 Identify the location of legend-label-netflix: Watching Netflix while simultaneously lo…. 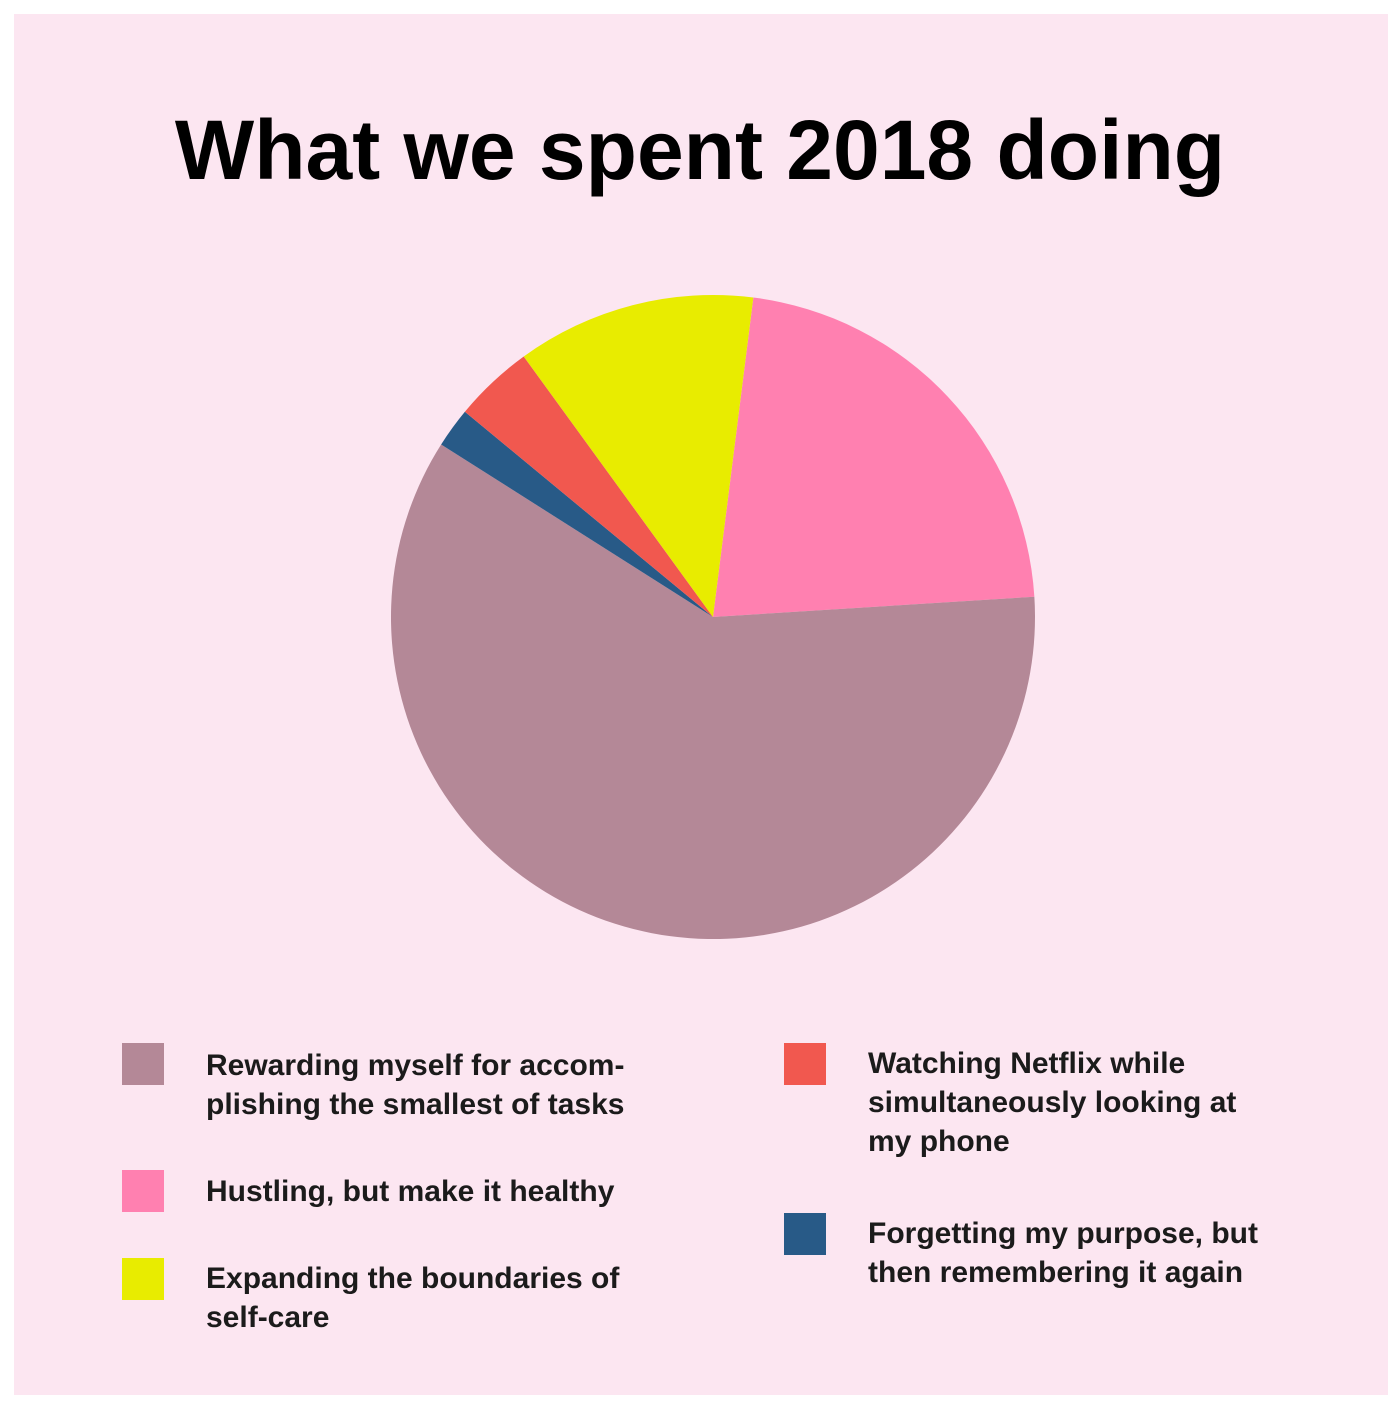
(1052, 1102).